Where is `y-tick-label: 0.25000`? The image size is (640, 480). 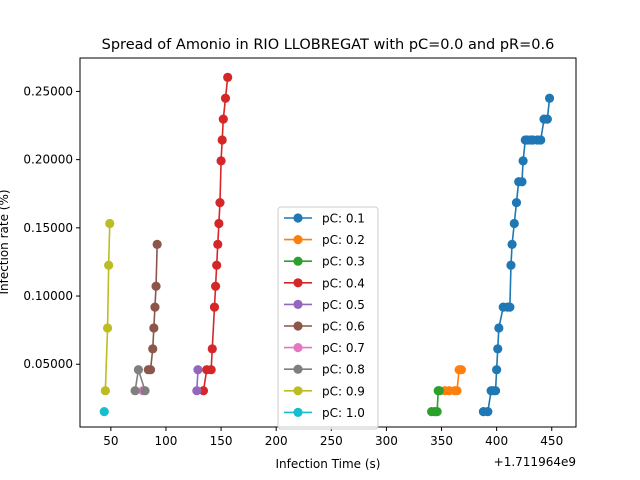
y-tick-label: 0.25000 is located at coordinates (48, 91).